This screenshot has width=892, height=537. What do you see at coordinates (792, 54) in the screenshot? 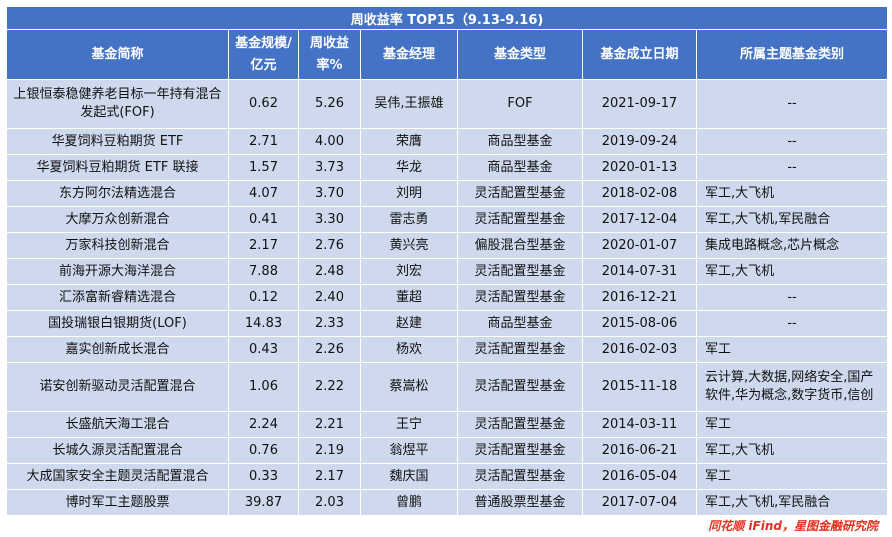
I see `header-theme-category: 所属主题基金类别` at bounding box center [792, 54].